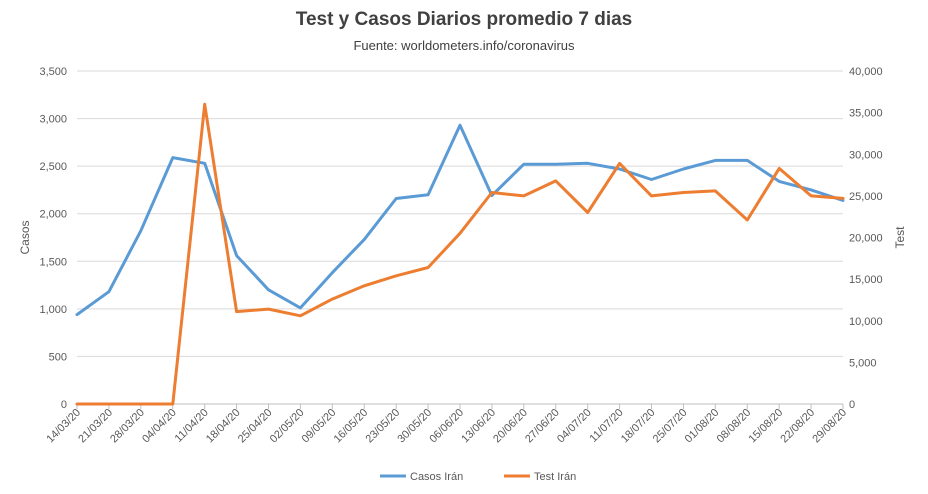 Image resolution: width=928 pixels, height=494 pixels. What do you see at coordinates (64, 405) in the screenshot?
I see `y-tick-label: 0` at bounding box center [64, 405].